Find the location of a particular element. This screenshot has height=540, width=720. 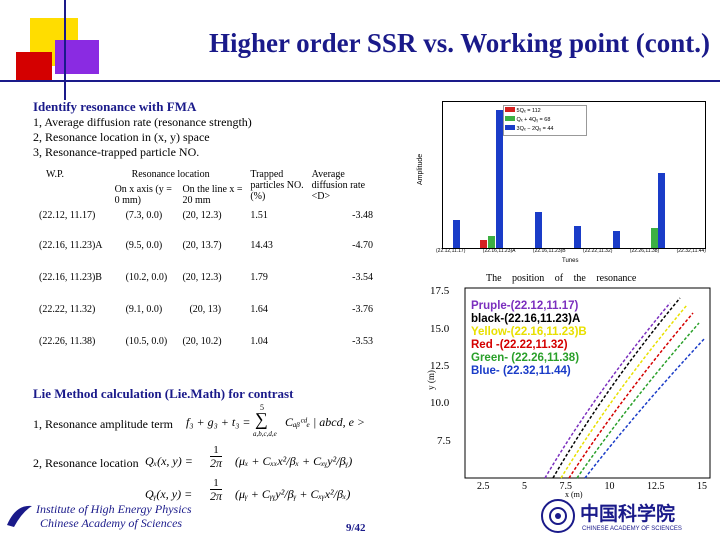

eq3-lhs: Qᵧ(x, y) = is located at coordinates (169, 494).